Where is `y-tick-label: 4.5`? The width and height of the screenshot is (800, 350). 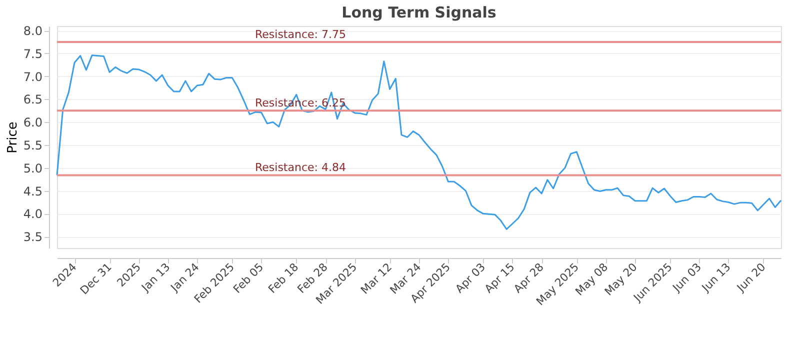
y-tick-label: 4.5 is located at coordinates (32, 191).